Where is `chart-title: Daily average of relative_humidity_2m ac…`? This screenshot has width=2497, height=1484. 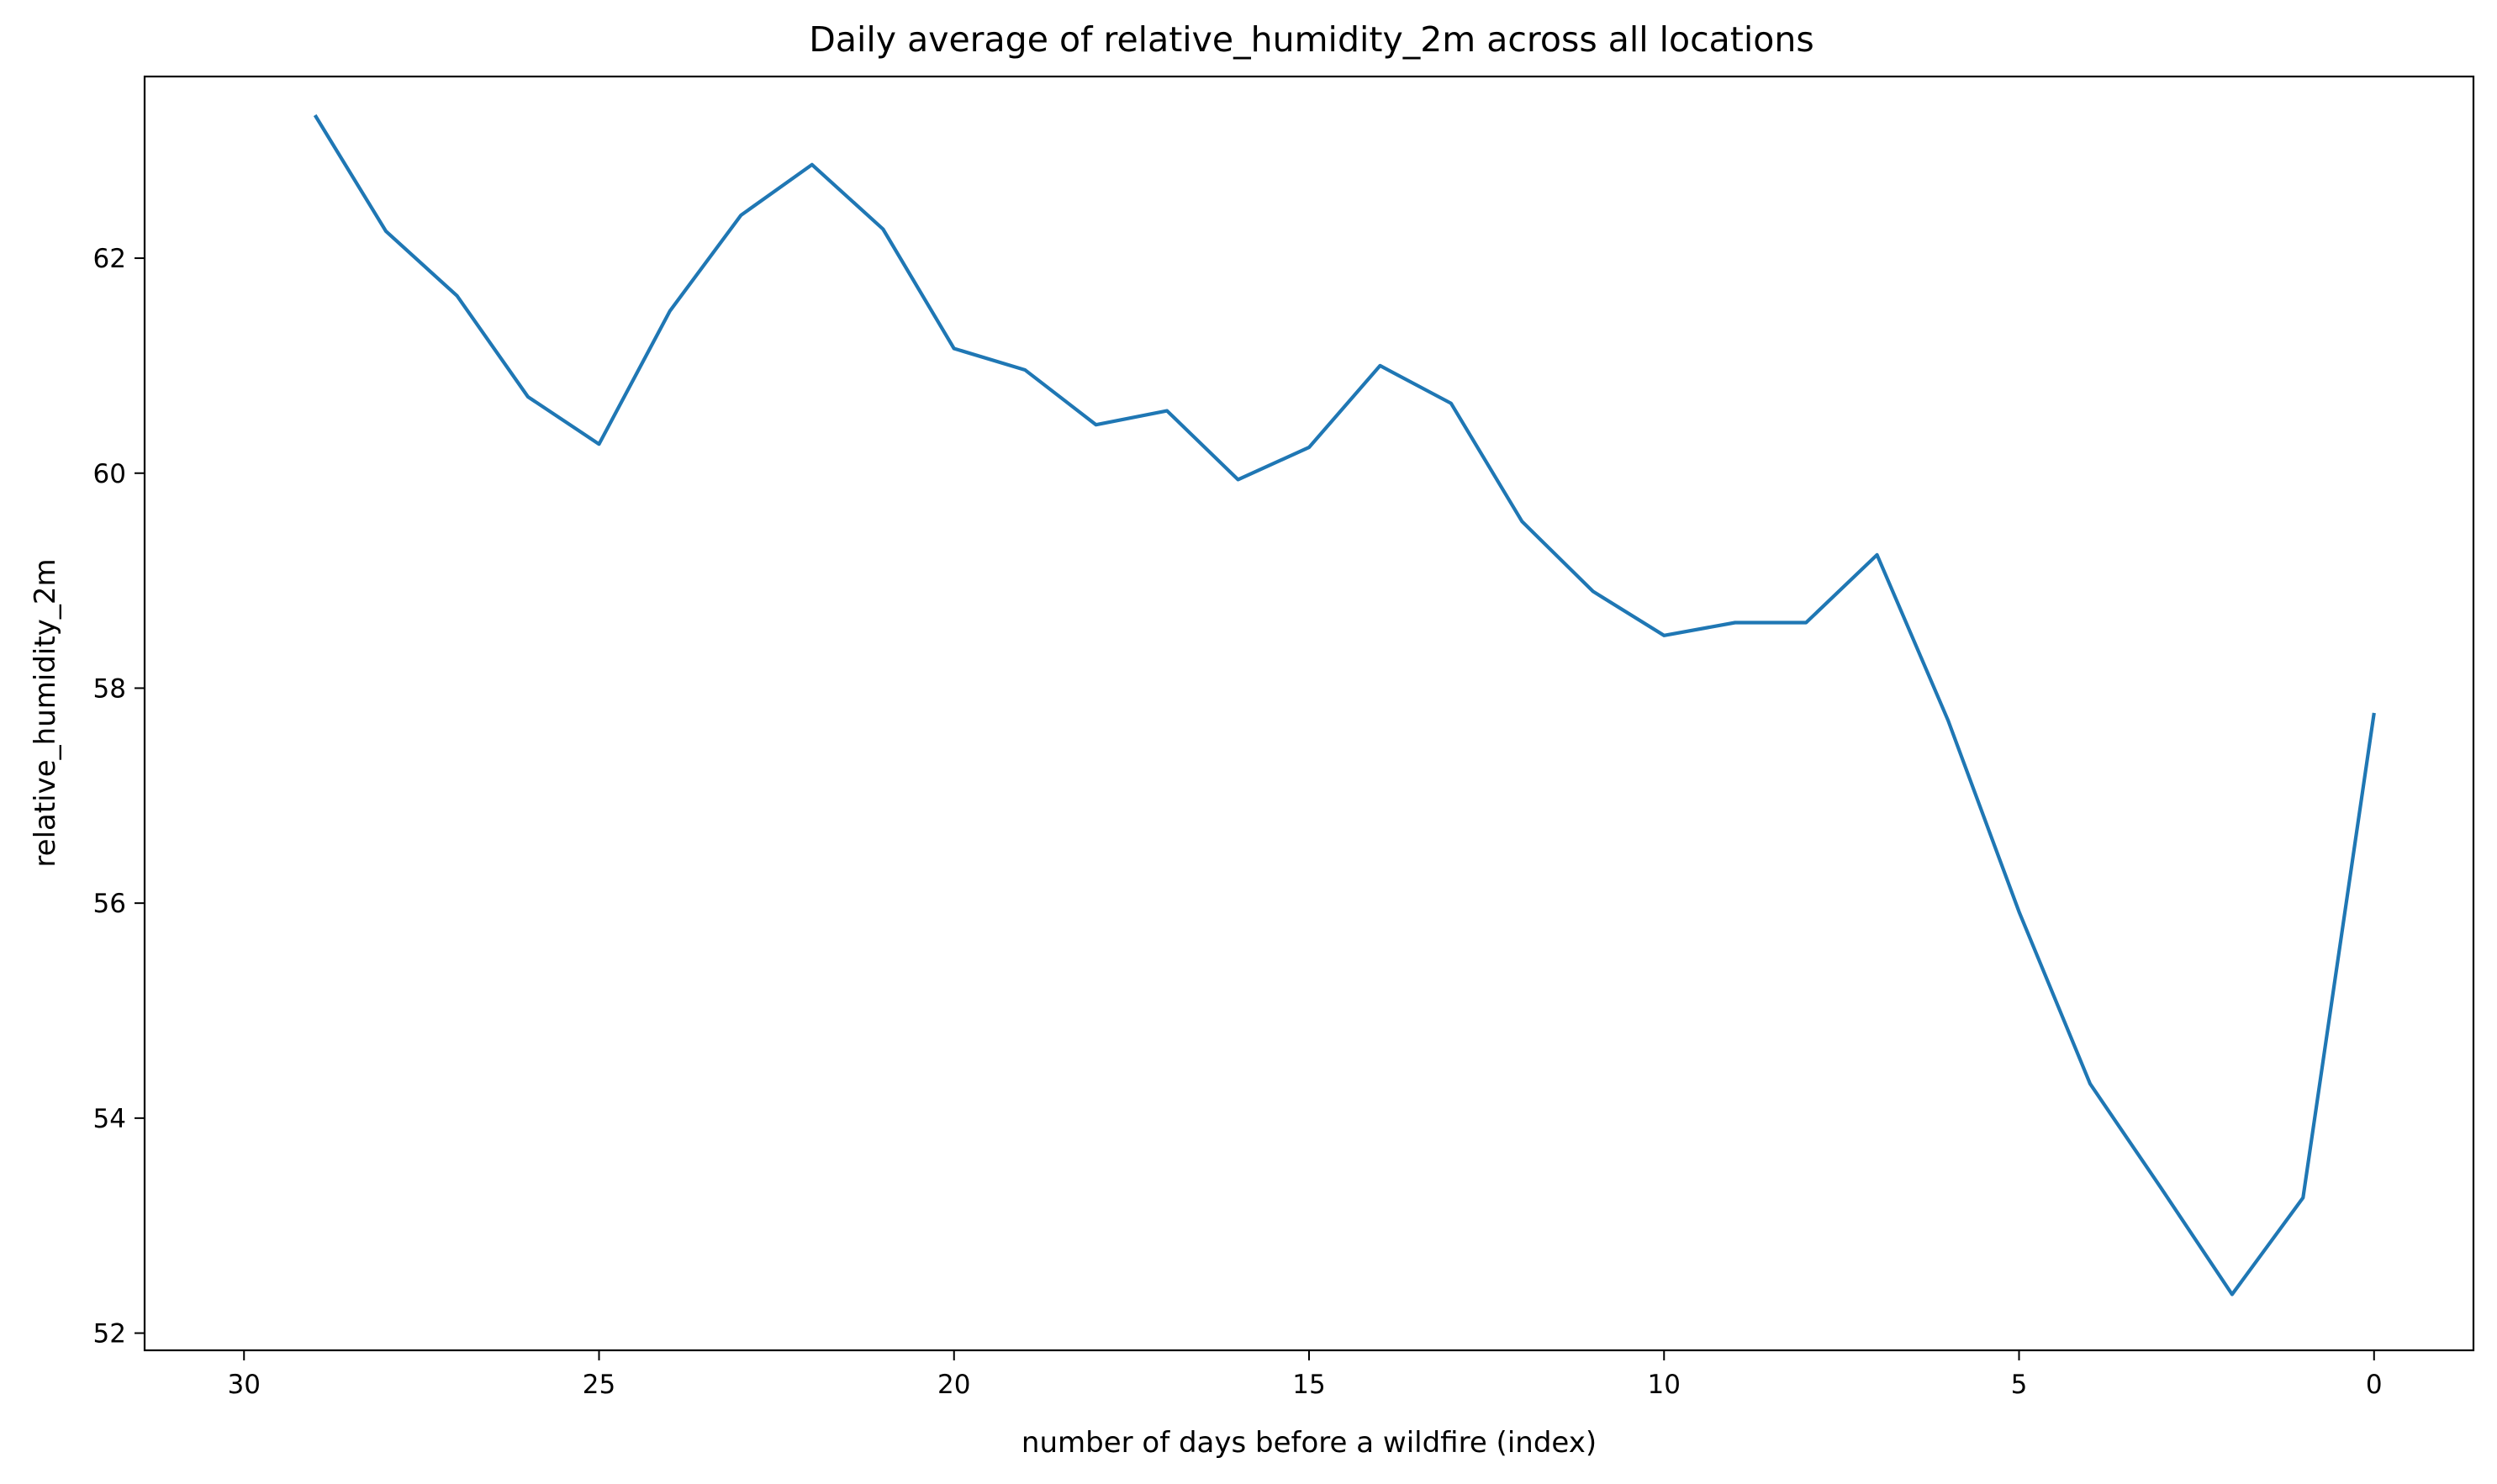 chart-title: Daily average of relative_humidity_2m ac… is located at coordinates (1311, 39).